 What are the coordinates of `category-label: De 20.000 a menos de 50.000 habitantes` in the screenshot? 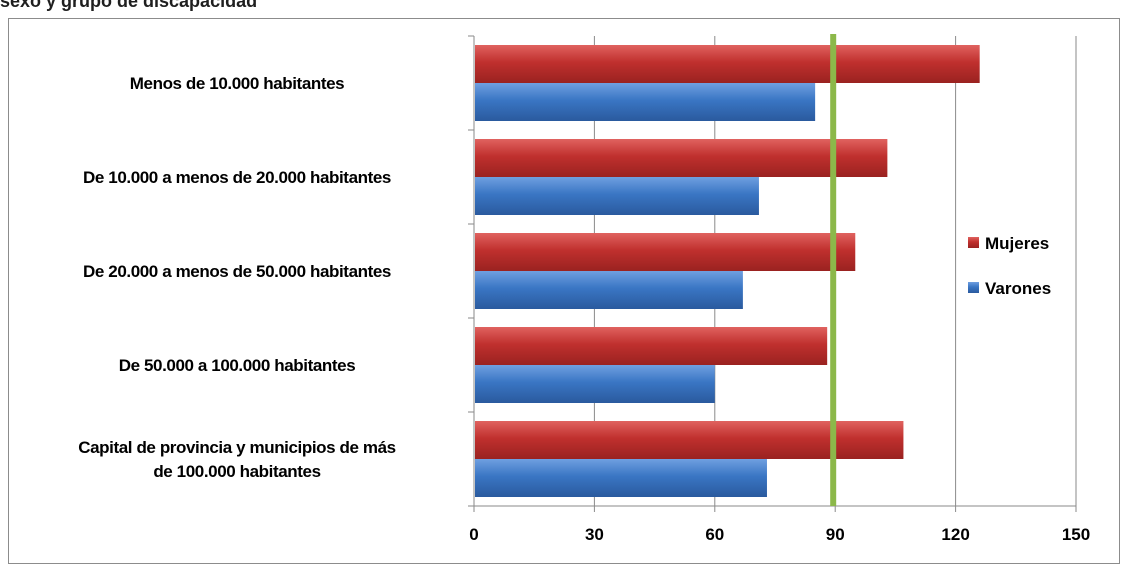 It's located at (237, 271).